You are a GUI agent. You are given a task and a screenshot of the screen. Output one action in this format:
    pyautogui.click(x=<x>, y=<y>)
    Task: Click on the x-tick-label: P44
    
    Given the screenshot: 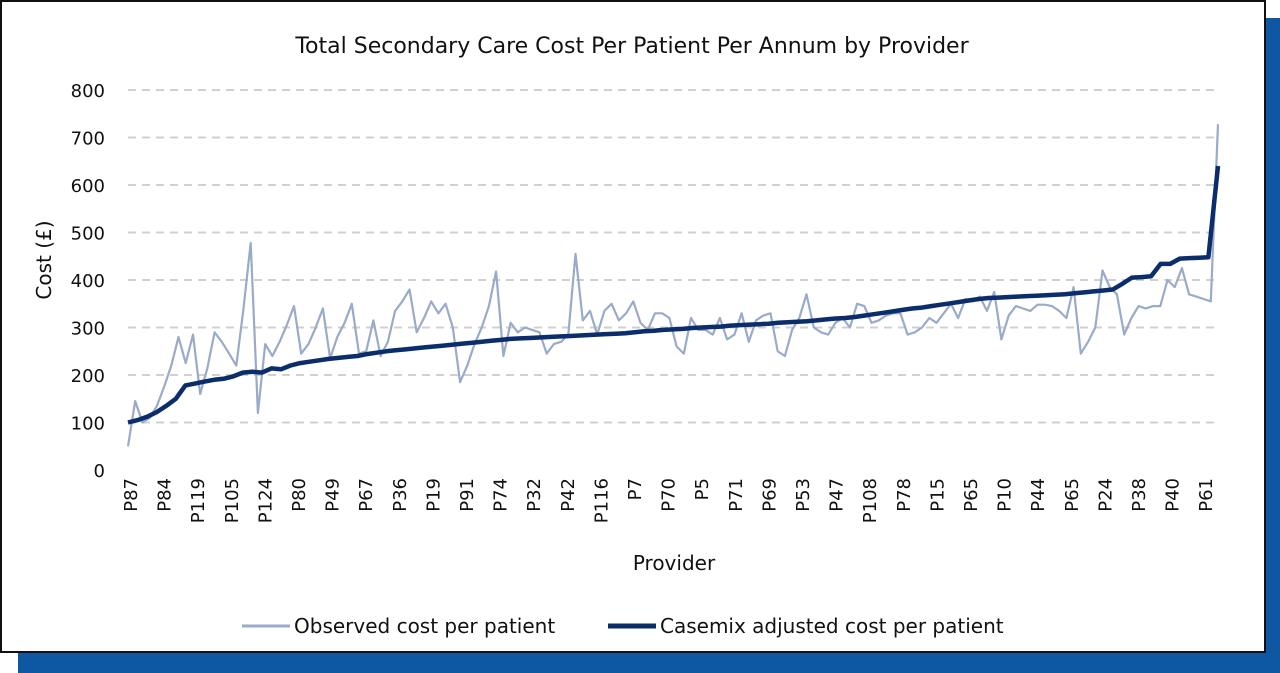 What is the action you would take?
    pyautogui.click(x=1038, y=495)
    